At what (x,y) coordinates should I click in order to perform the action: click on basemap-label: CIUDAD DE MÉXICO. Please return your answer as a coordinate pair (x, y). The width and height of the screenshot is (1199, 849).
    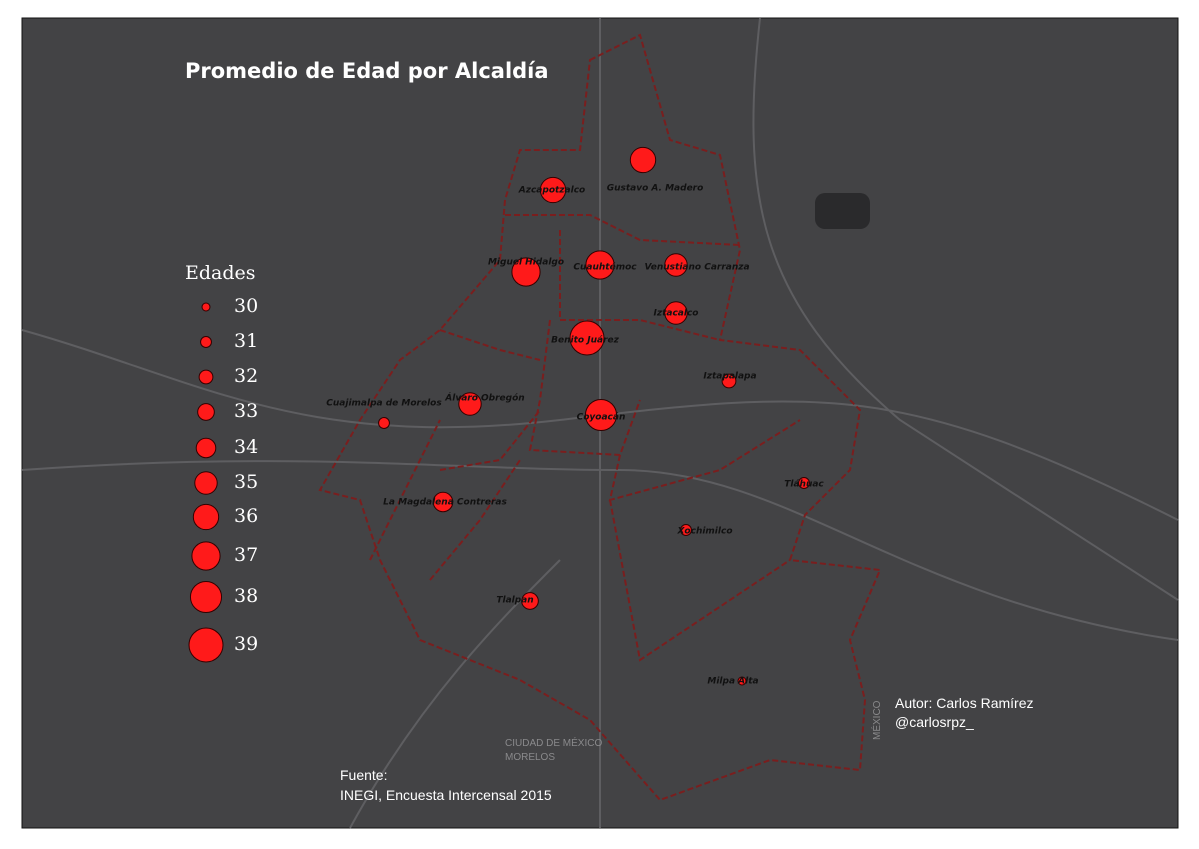
    Looking at the image, I should click on (553, 742).